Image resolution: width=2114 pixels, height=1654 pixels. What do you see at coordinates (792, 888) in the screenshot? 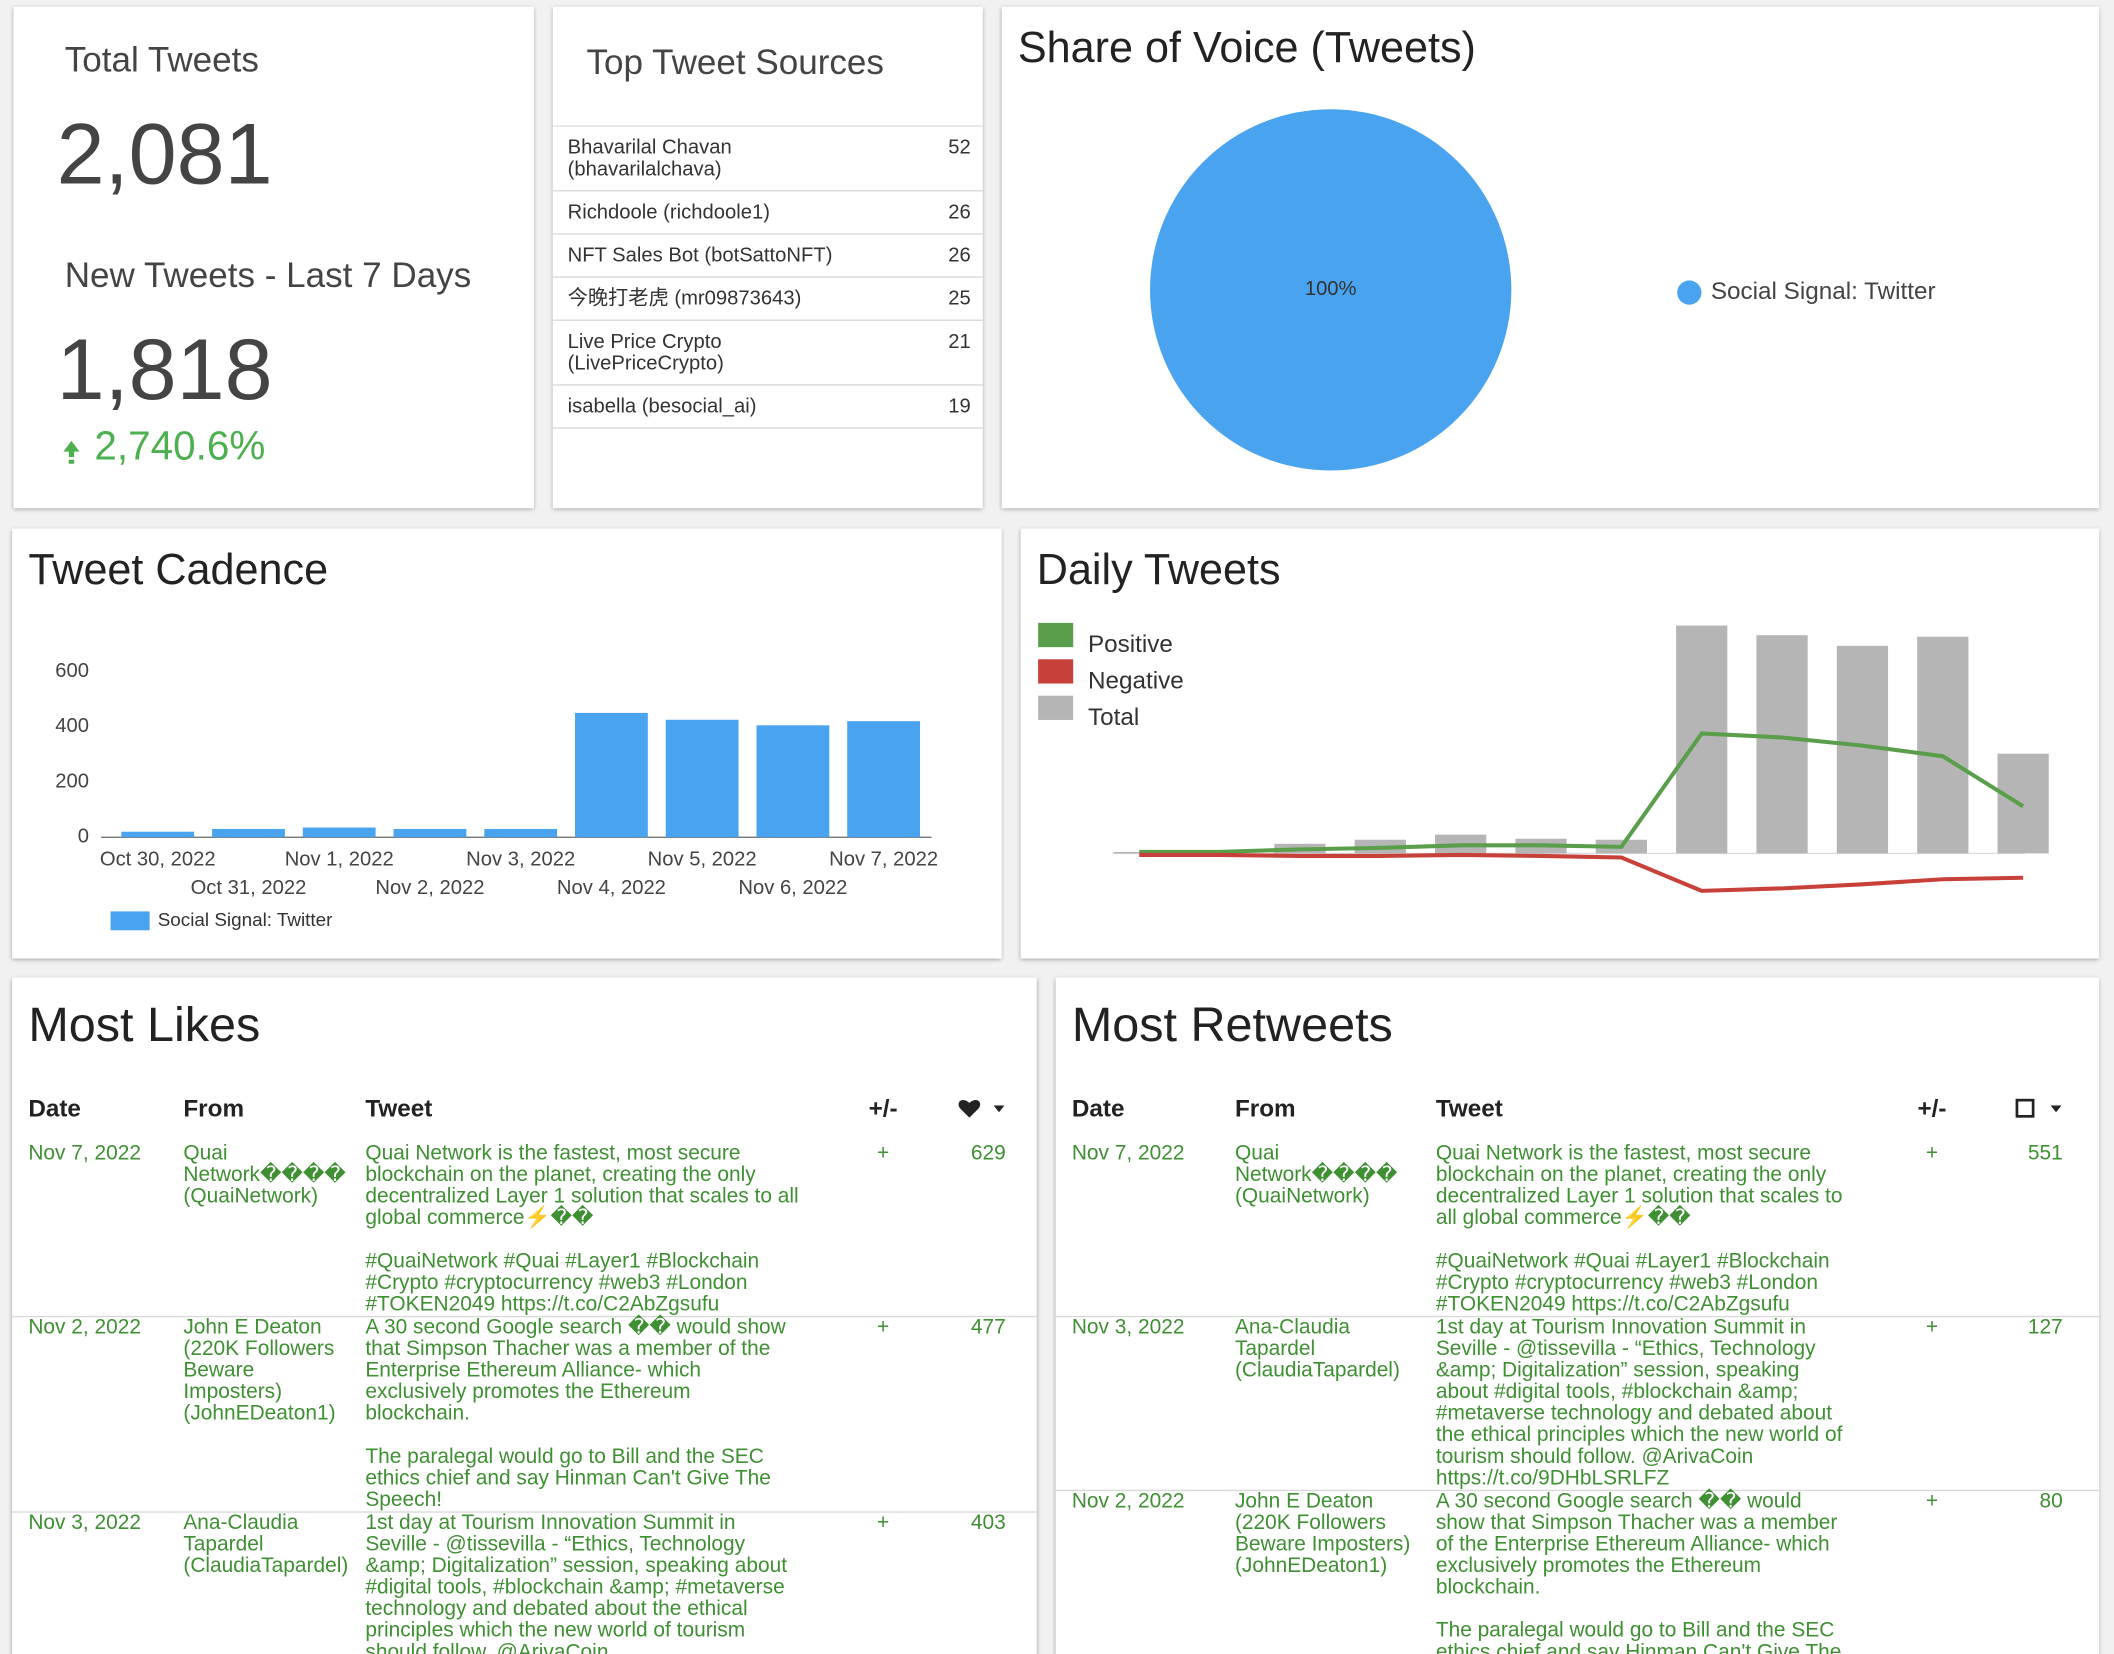
I see `x-tick-label: Nov 6, 2022` at bounding box center [792, 888].